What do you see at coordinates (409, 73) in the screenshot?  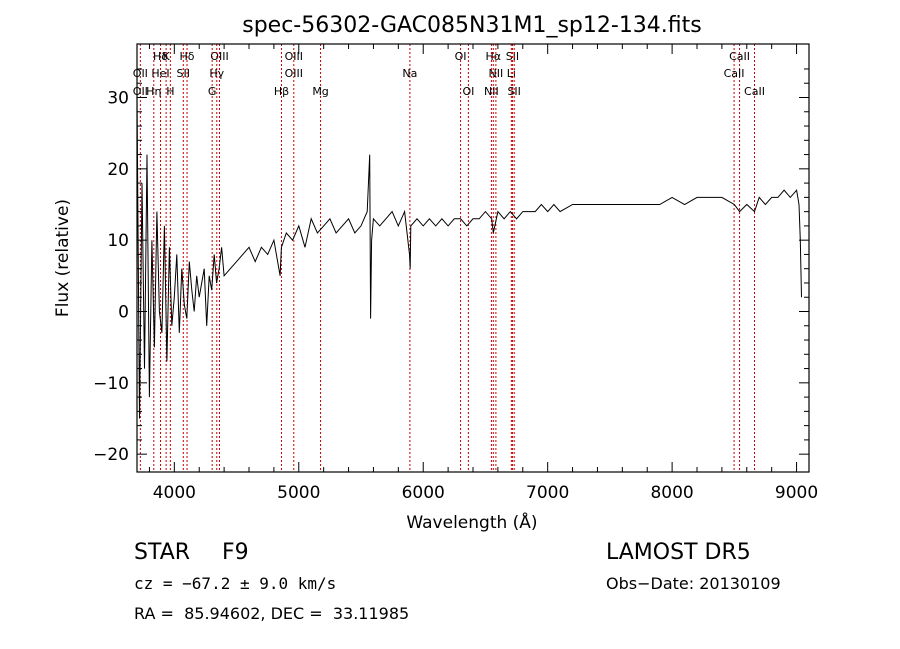 I see `spectral-line-label: Na` at bounding box center [409, 73].